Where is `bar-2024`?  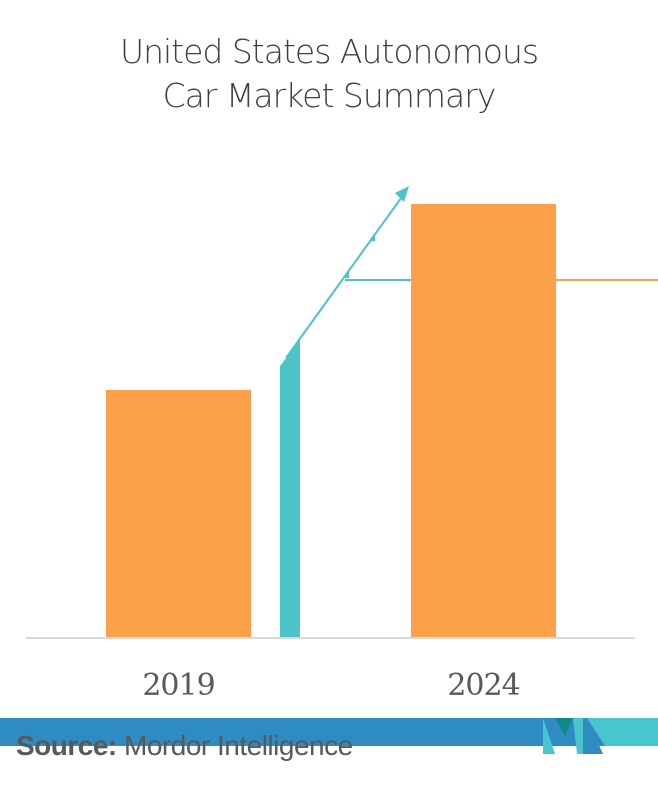 bar-2024 is located at coordinates (483, 421).